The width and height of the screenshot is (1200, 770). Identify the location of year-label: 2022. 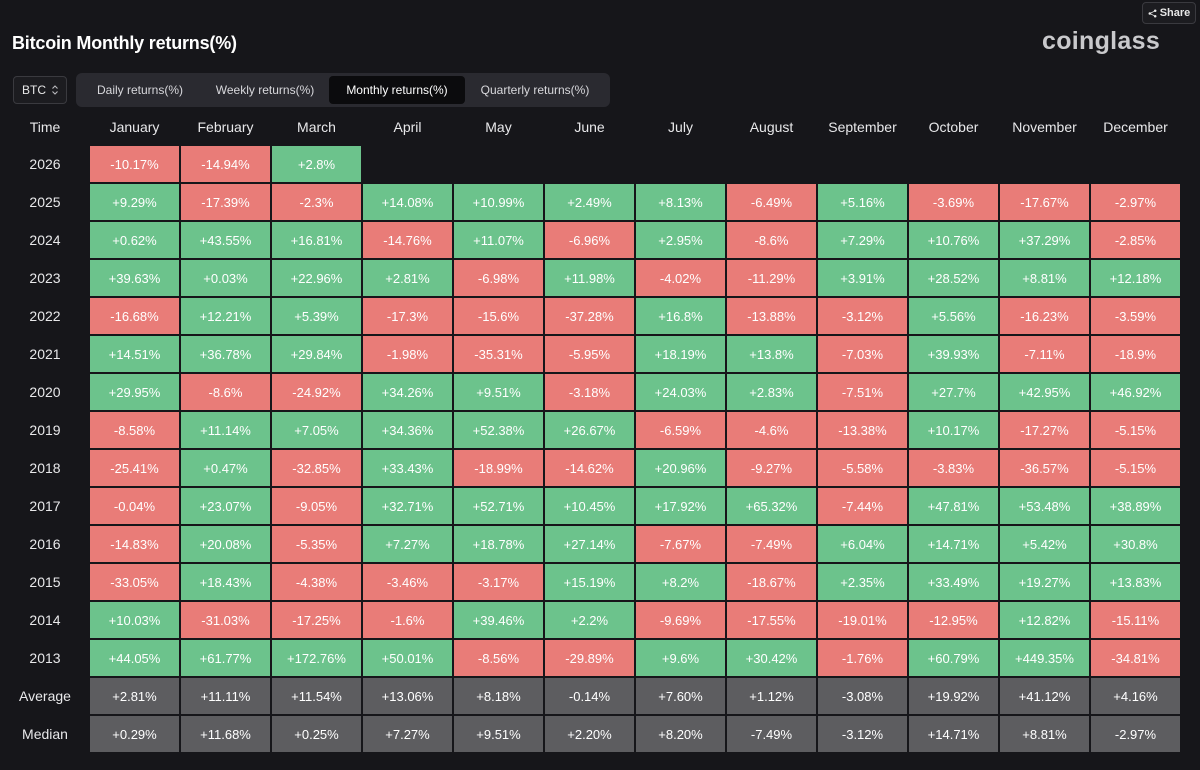
(45, 316).